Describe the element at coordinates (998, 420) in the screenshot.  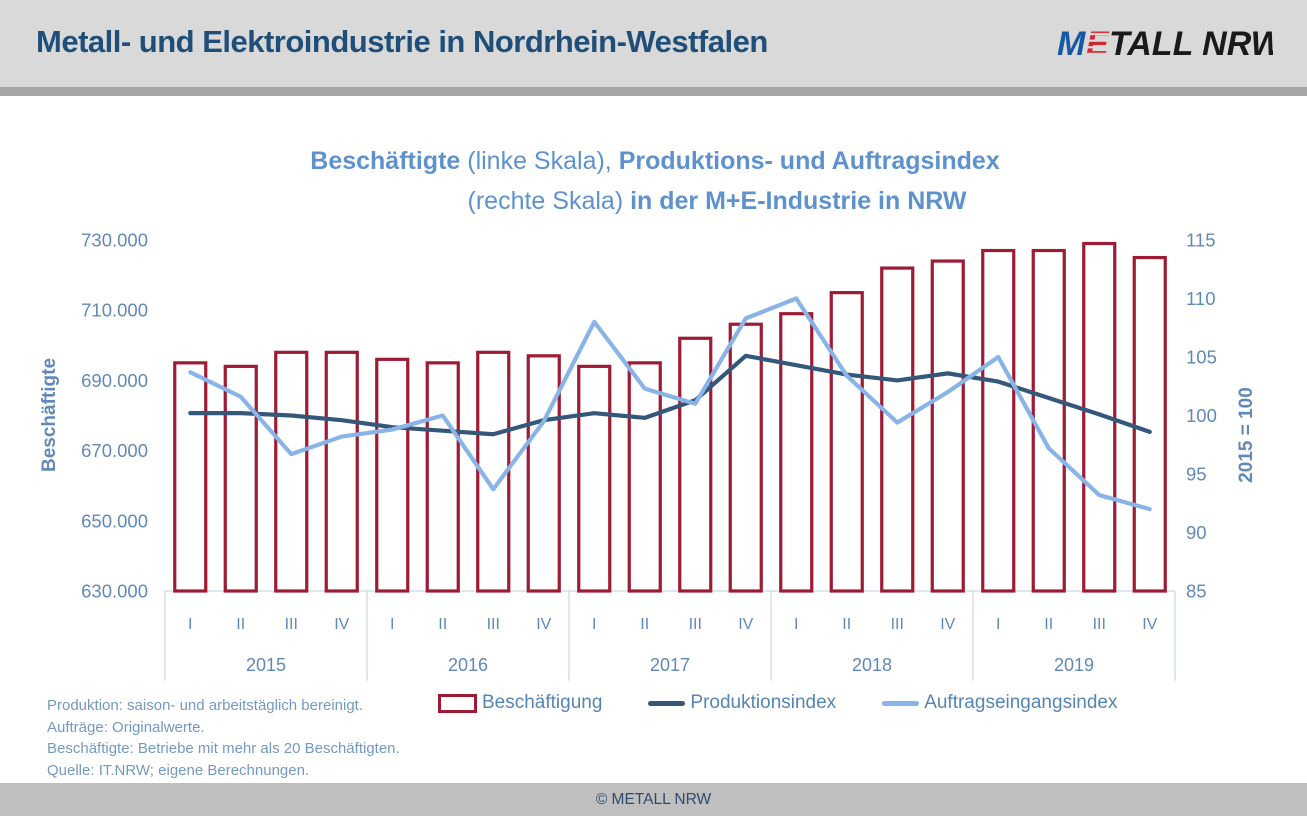
I see `bar-2019-I` at that location.